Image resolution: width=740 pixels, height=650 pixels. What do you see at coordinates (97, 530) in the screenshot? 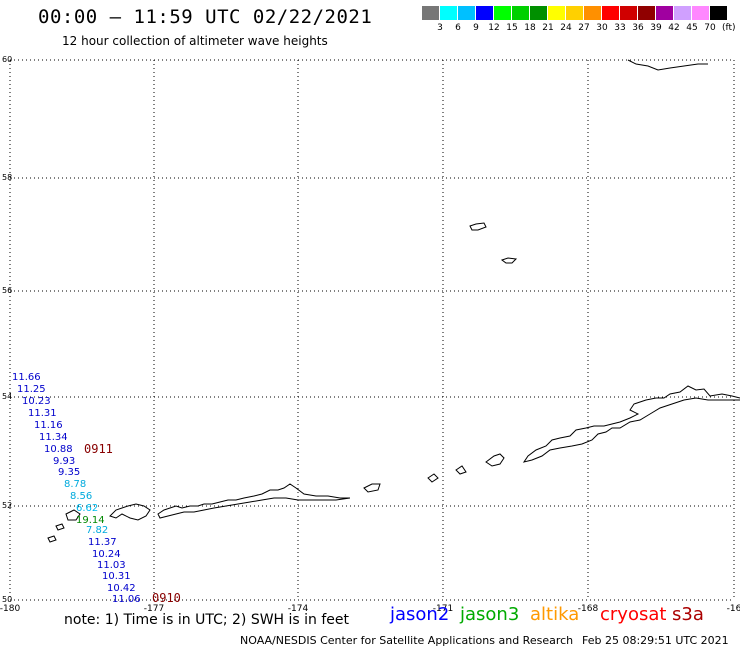
I see `swh-reading: 7.82` at bounding box center [97, 530].